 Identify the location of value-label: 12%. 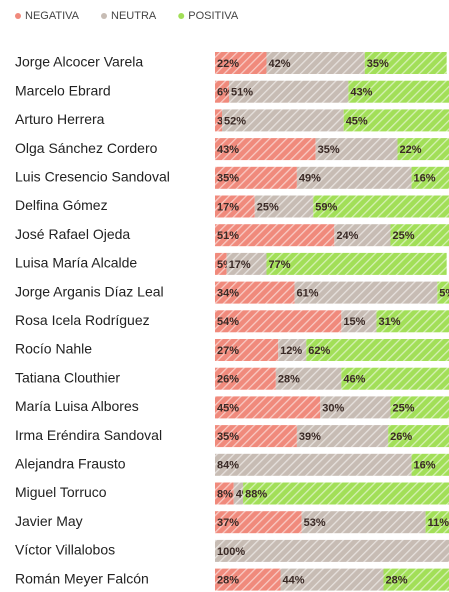
(291, 351).